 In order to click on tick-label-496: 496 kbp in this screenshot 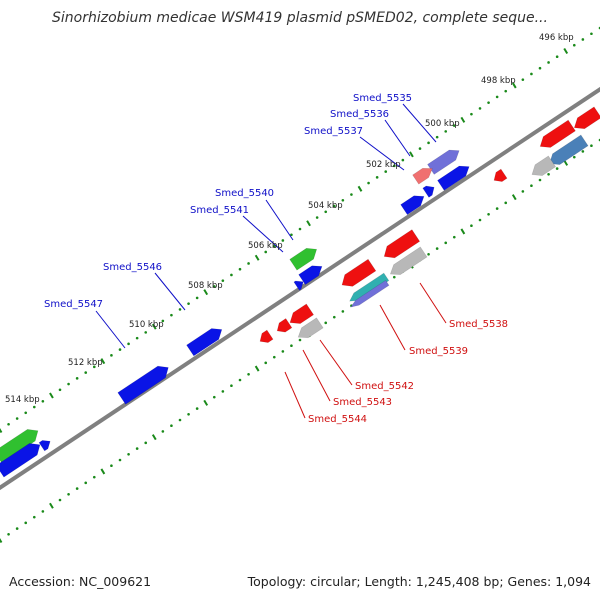, I will do `click(556, 38)`.